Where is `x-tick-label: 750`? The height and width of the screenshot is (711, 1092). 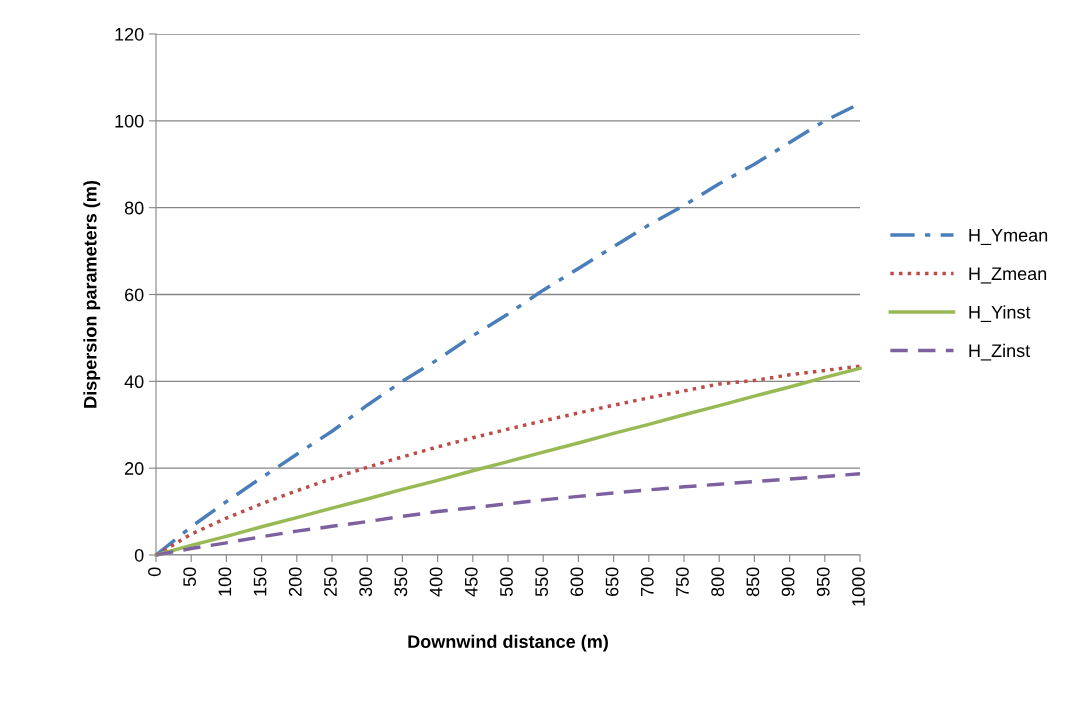
x-tick-label: 750 is located at coordinates (682, 581).